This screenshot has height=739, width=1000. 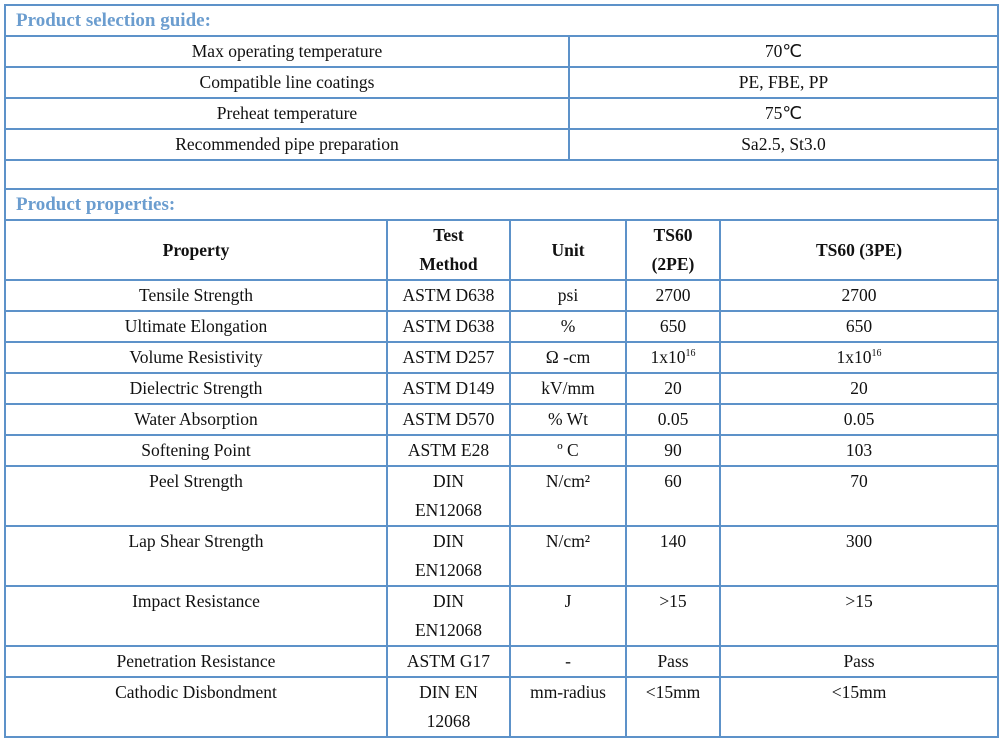 I want to click on value-text: >15, so click(x=673, y=601).